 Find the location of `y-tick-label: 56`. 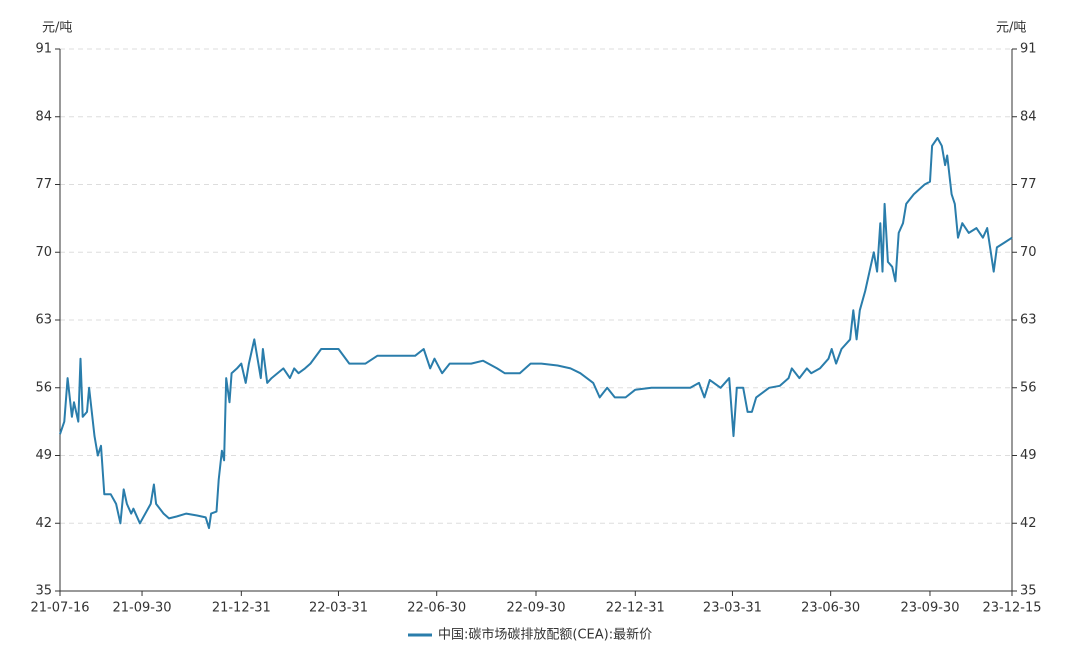

y-tick-label: 56 is located at coordinates (43, 387).